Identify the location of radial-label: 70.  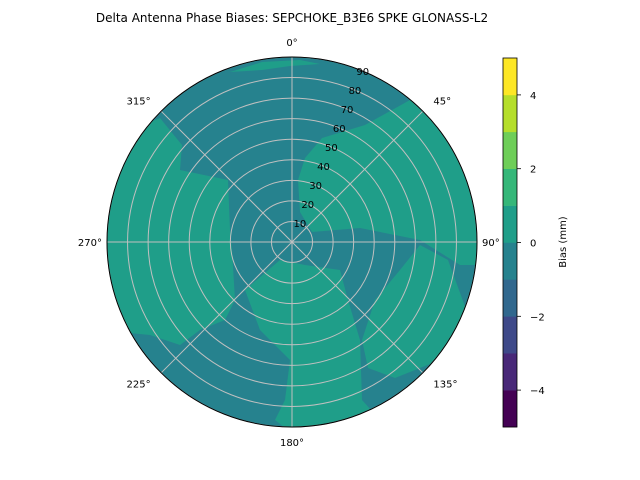
(347, 110).